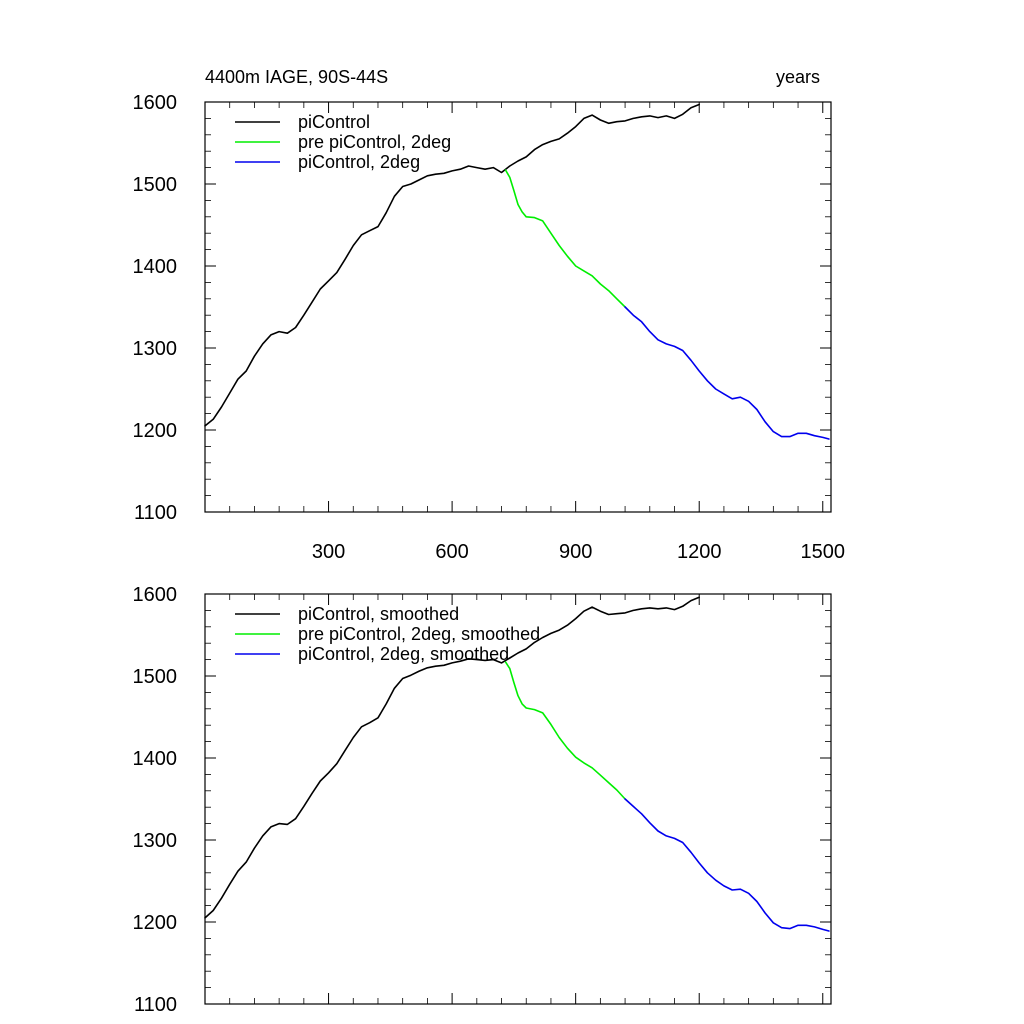 The height and width of the screenshot is (1024, 1024). What do you see at coordinates (378, 614) in the screenshot?
I see `legend-label-0: piControl, smoothed` at bounding box center [378, 614].